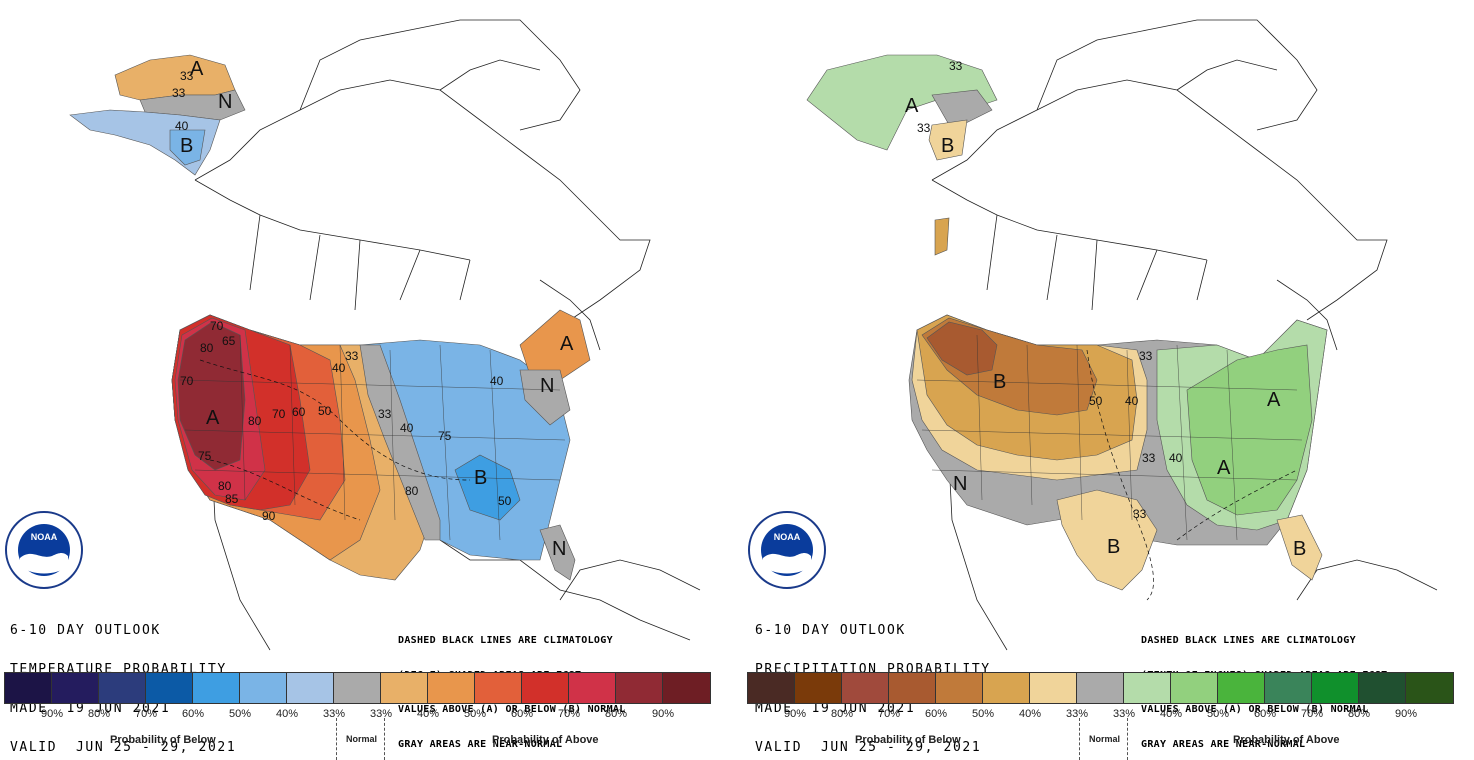  Describe the element at coordinates (1149, 458) in the screenshot. I see `label-33b: 33` at that location.